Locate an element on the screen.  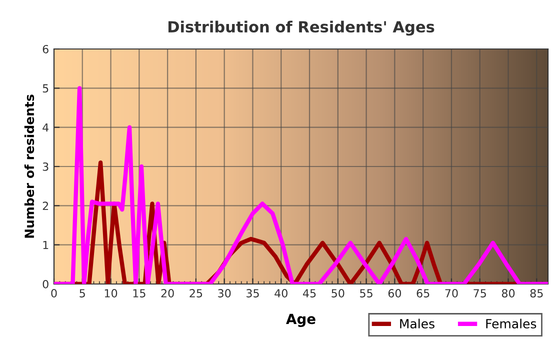
x-tick-label: 75 is located at coordinates (480, 293).